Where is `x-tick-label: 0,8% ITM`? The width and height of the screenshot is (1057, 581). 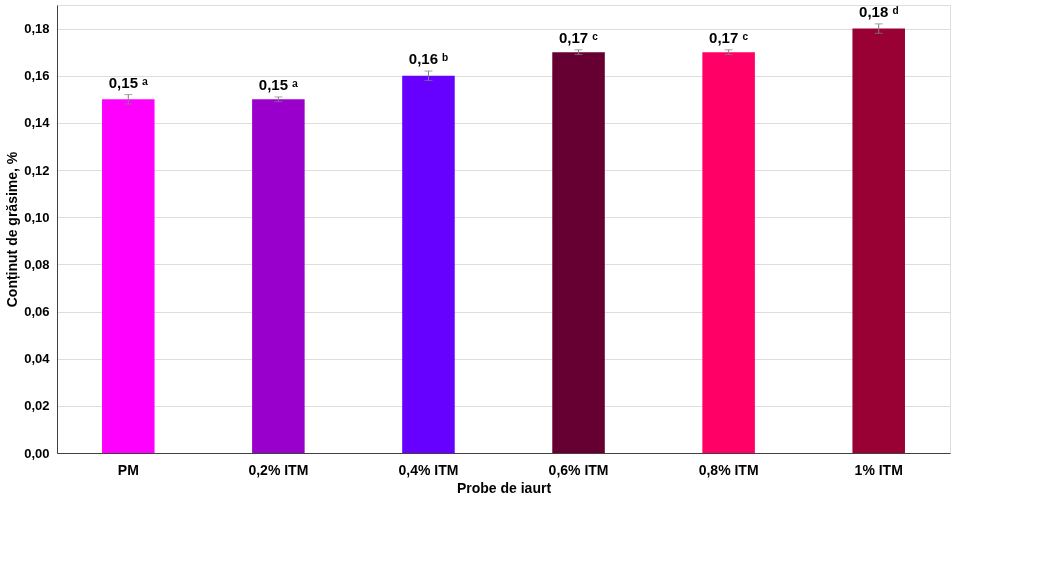
x-tick-label: 0,8% ITM is located at coordinates (728, 469).